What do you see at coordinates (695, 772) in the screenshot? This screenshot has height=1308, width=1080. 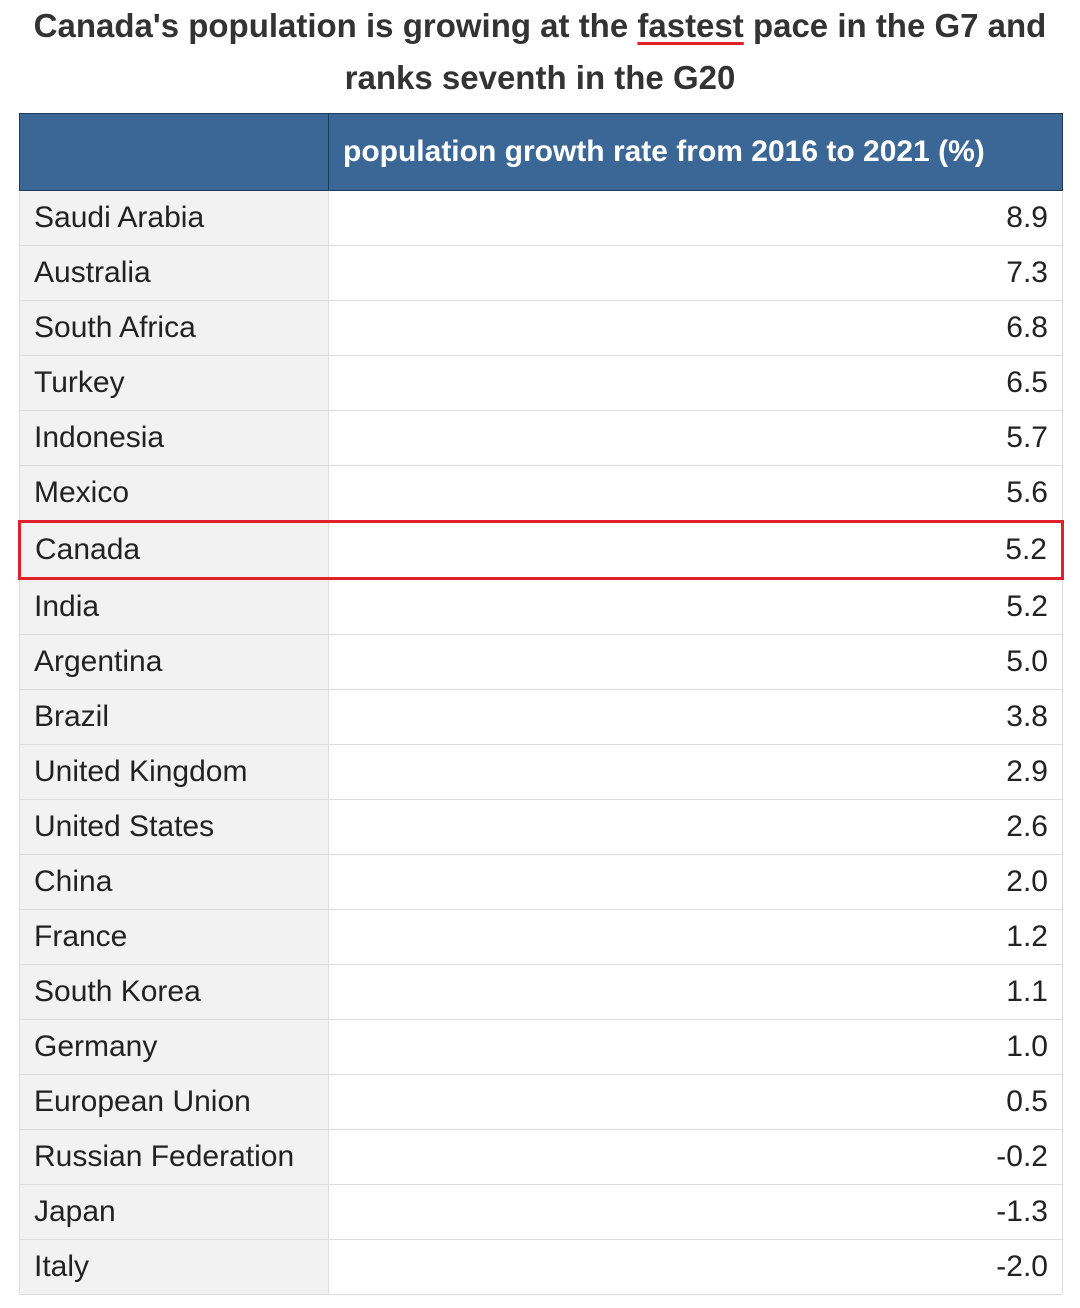 I see `value-cell: 2.9` at bounding box center [695, 772].